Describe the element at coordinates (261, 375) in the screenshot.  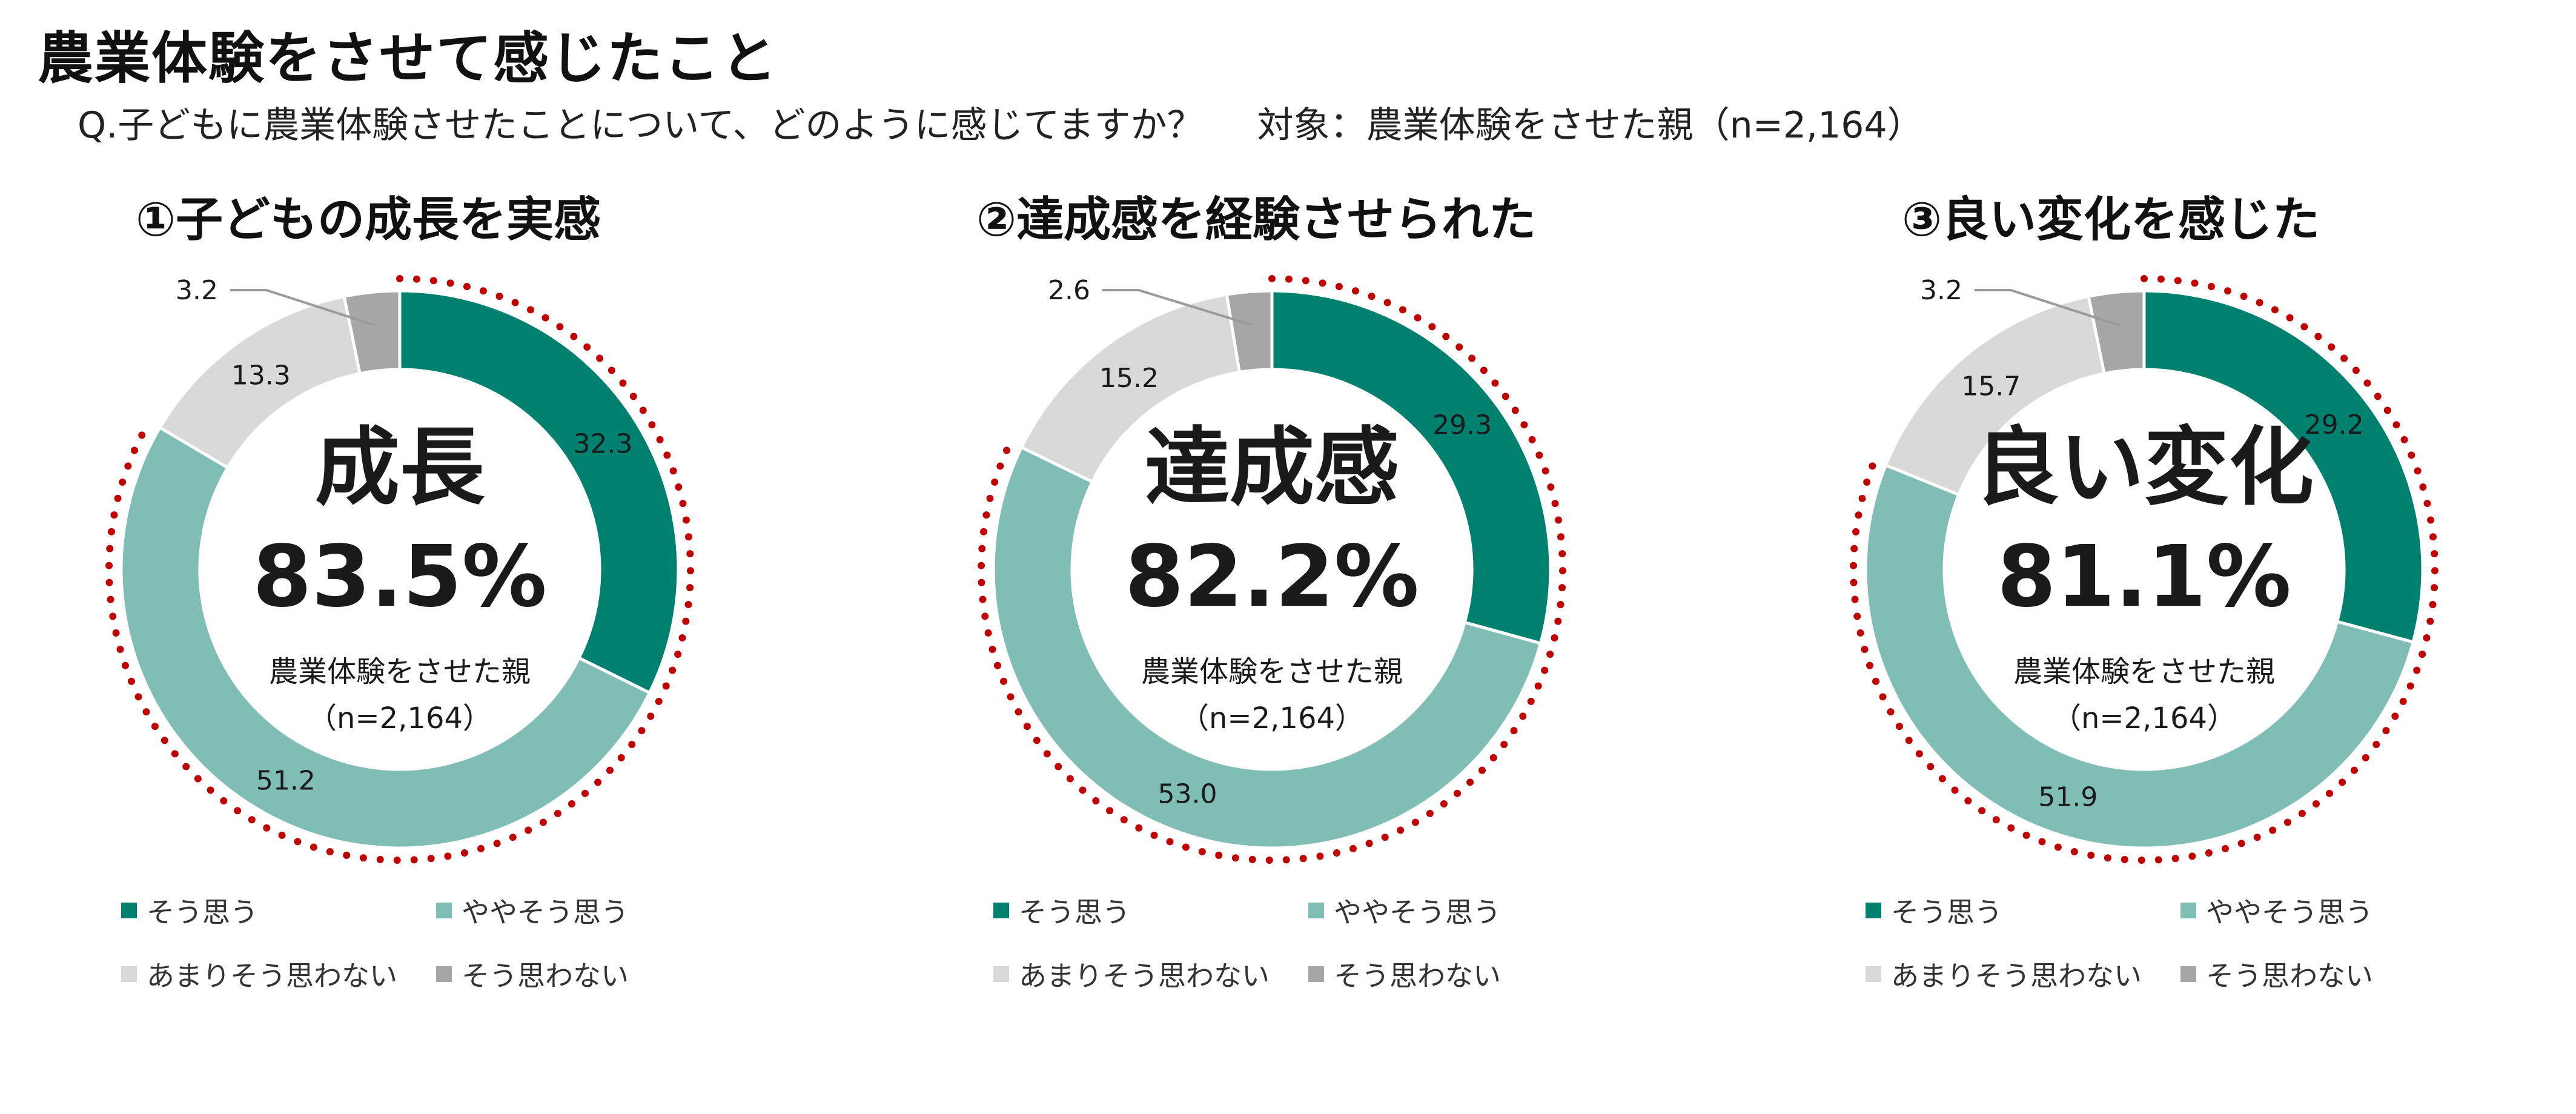
I see `value-label: 13.3` at that location.